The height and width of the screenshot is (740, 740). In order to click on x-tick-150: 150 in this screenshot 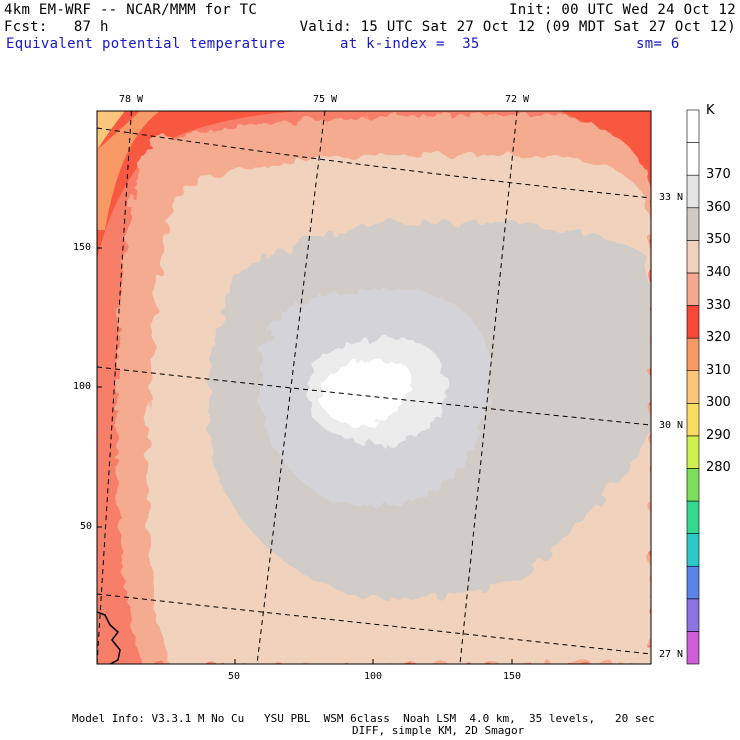, I will do `click(512, 676)`.